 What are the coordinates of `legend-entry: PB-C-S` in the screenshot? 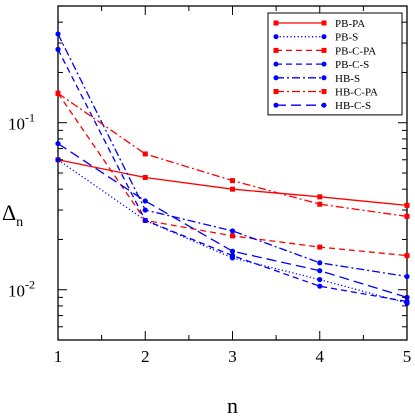 It's located at (321, 65).